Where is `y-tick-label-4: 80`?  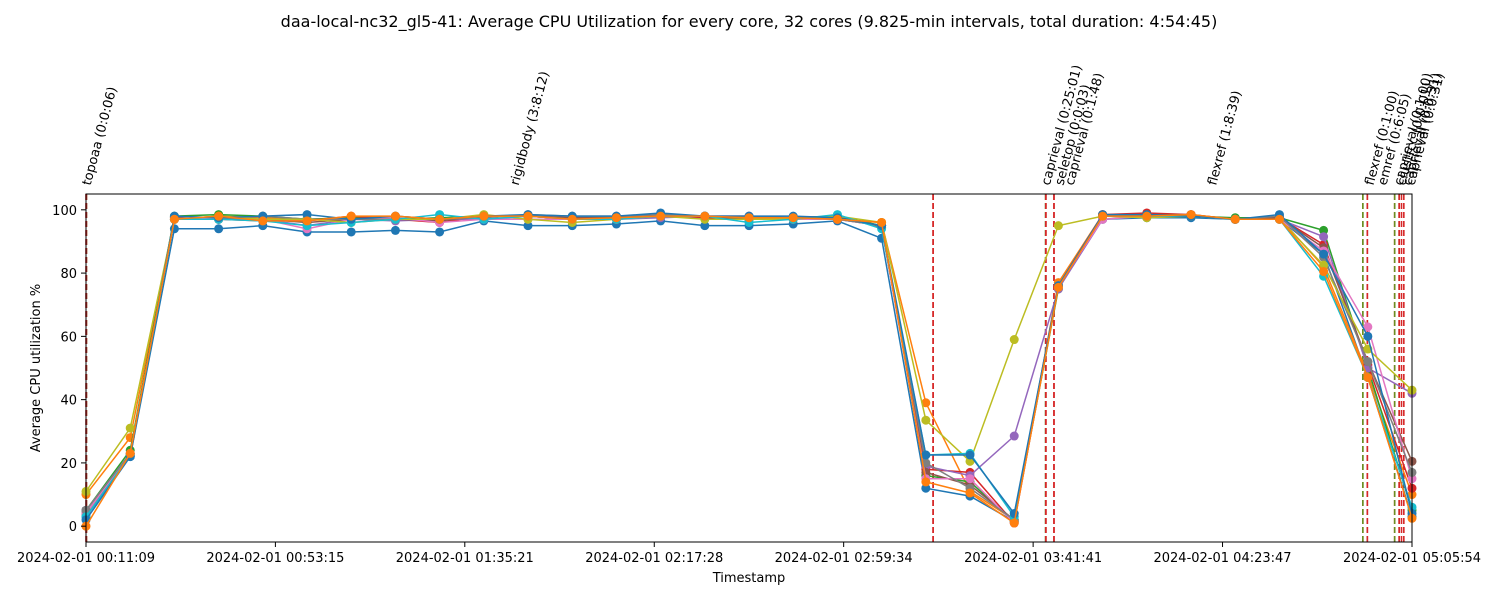
y-tick-label-4: 80 is located at coordinates (68, 274).